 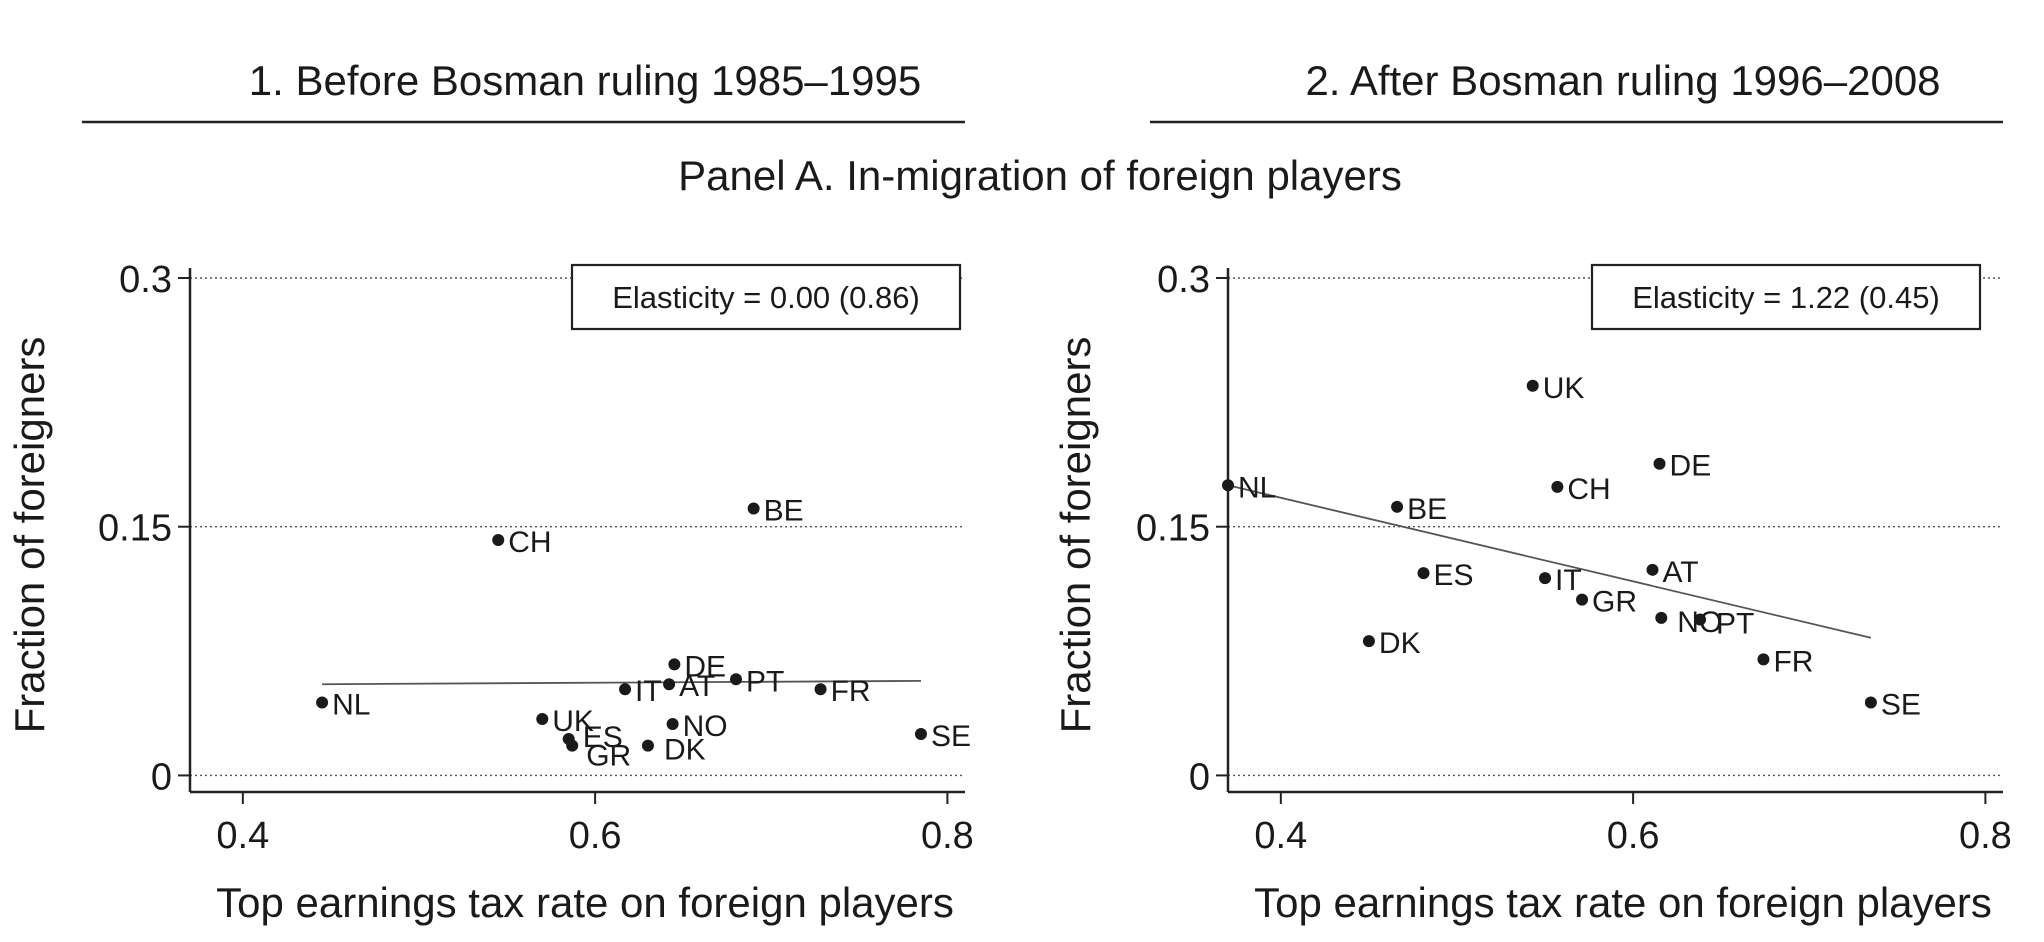 I want to click on panel-header: 1. Before Bosman ruling 1985–1995, so click(x=585, y=80).